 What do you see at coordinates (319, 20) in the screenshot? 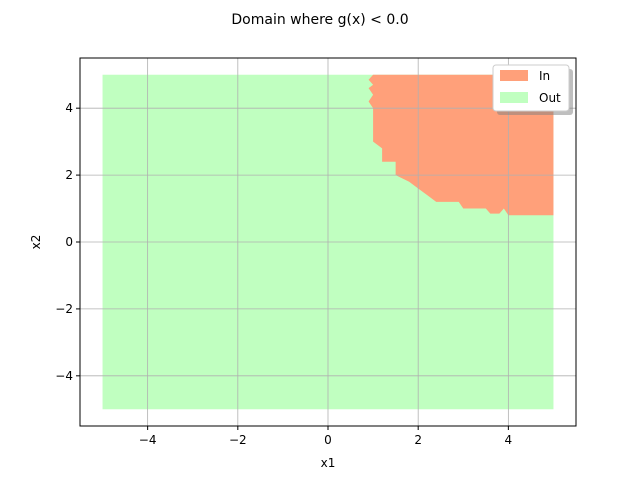
I see `chart-title: Domain where g(x) < 0.0` at bounding box center [319, 20].